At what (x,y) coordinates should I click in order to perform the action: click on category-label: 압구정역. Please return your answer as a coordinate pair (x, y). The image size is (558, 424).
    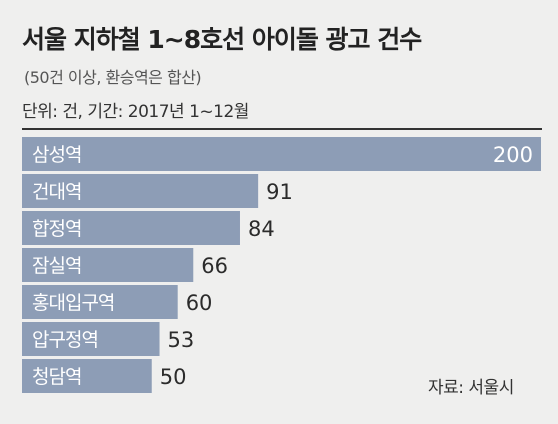
    Looking at the image, I should click on (65, 340).